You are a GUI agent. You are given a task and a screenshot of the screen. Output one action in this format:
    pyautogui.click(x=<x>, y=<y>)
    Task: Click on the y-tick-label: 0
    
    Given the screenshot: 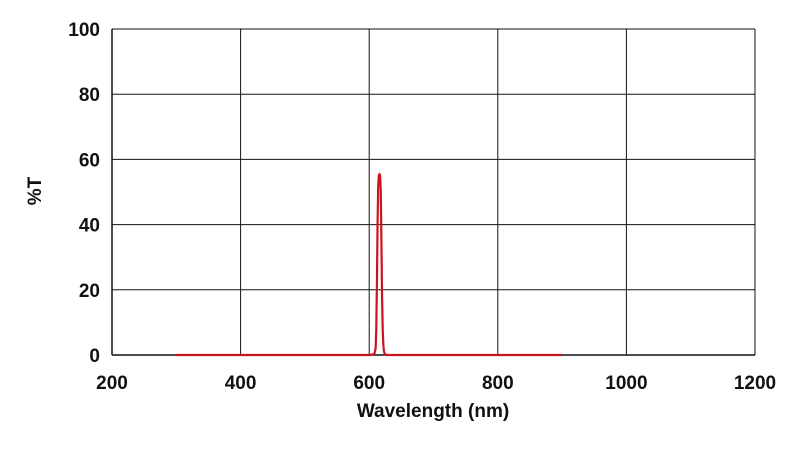 What is the action you would take?
    pyautogui.click(x=94, y=356)
    